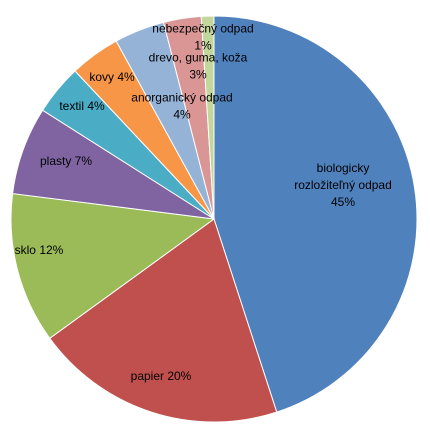 Image resolution: width=430 pixels, height=426 pixels. I want to click on pie-label-line: plasty 7%, so click(66, 161).